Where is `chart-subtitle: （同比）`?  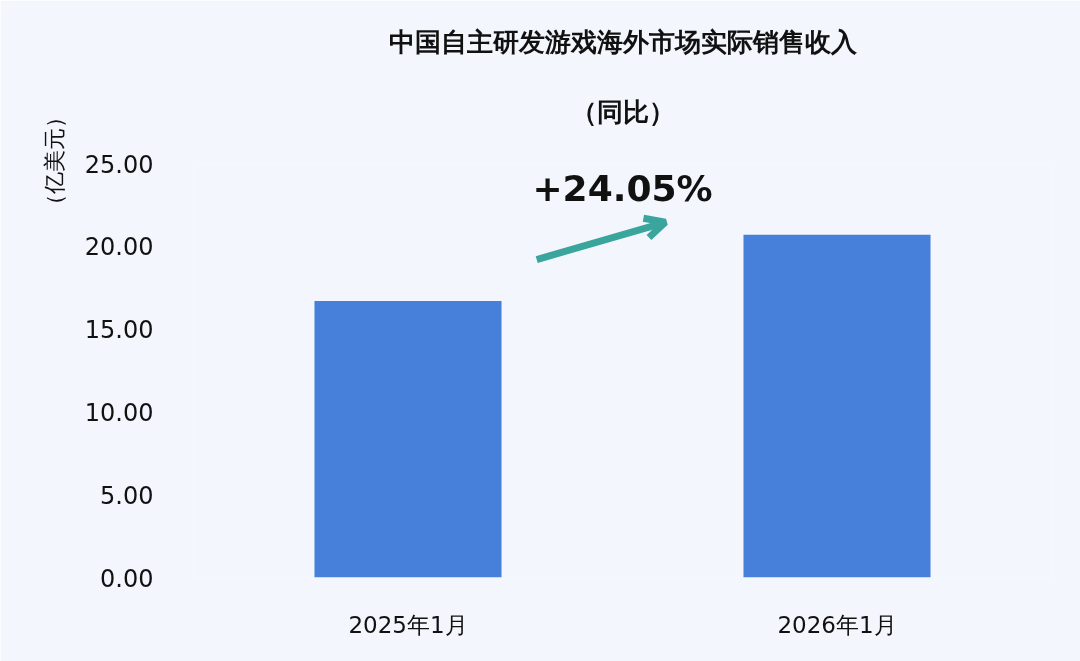
chart-subtitle: （同比） is located at coordinates (622, 111).